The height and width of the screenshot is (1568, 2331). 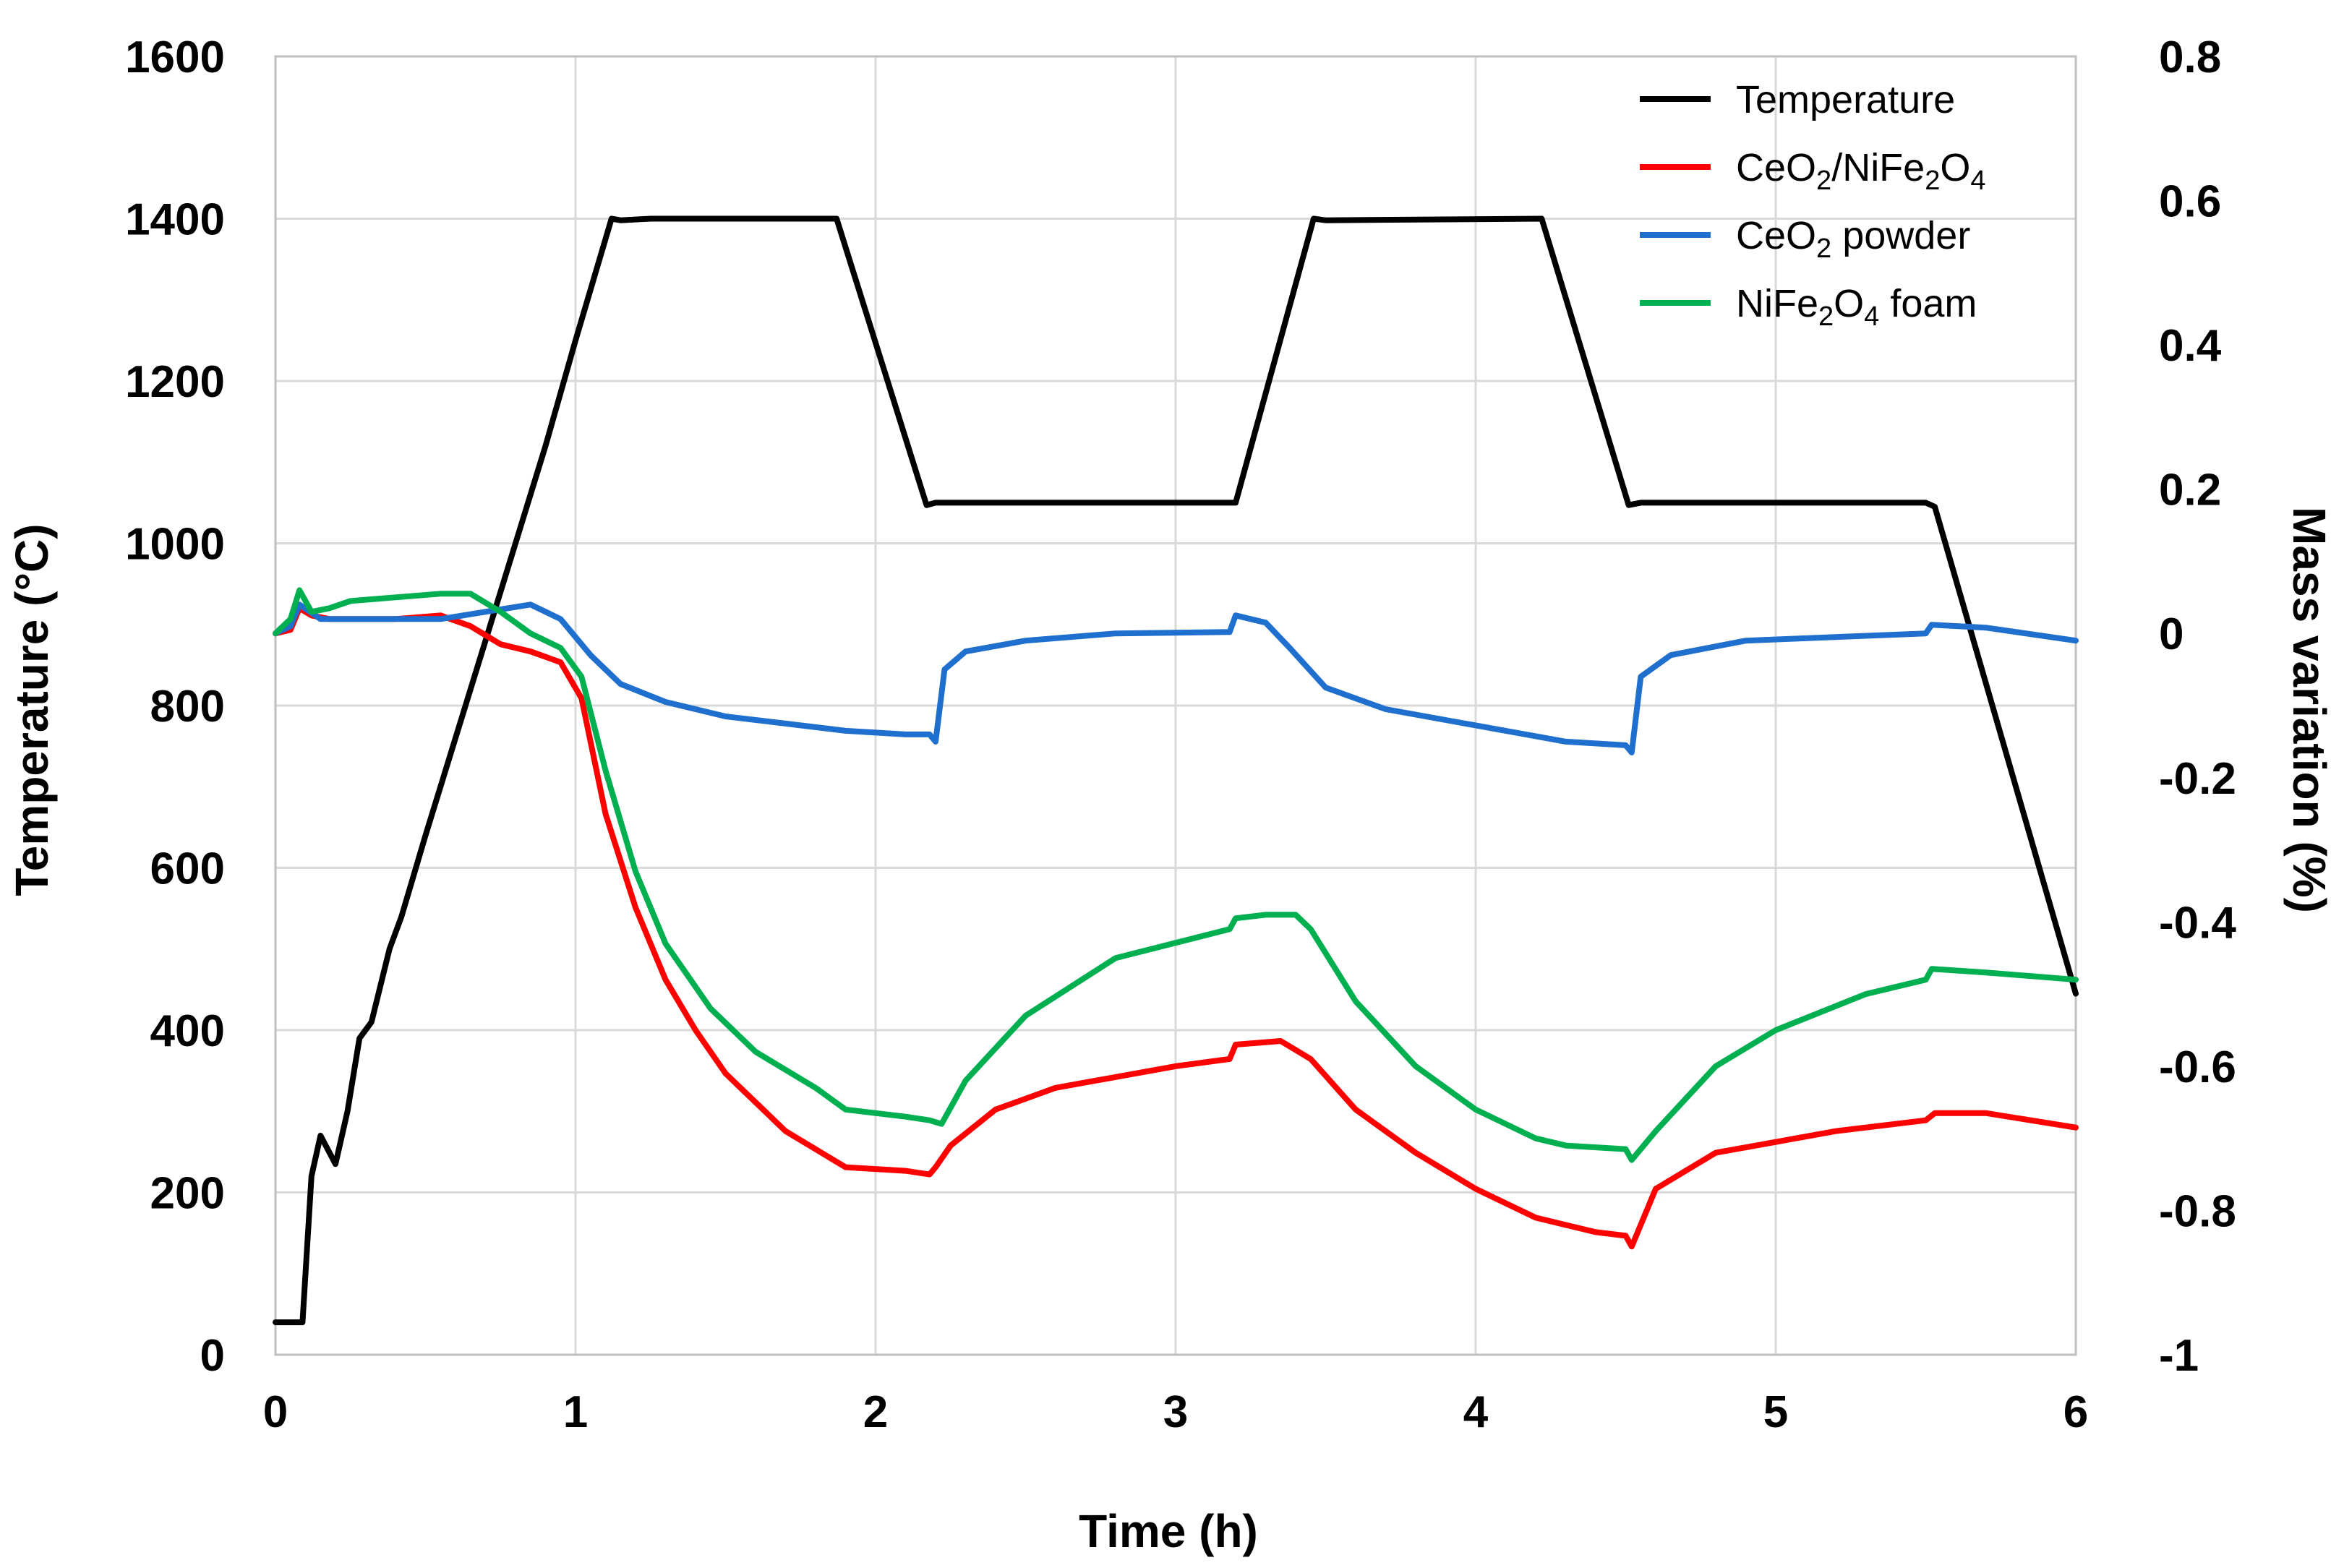 I want to click on y2-axis-title: Mass variation (%), so click(x=2307, y=710).